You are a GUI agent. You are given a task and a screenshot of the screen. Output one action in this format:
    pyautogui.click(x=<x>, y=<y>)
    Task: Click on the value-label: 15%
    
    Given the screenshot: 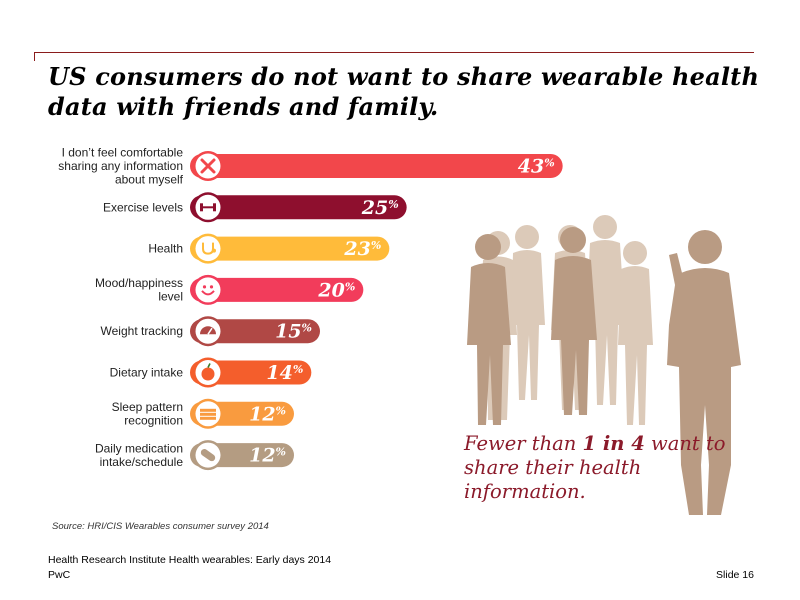 What is the action you would take?
    pyautogui.click(x=293, y=332)
    